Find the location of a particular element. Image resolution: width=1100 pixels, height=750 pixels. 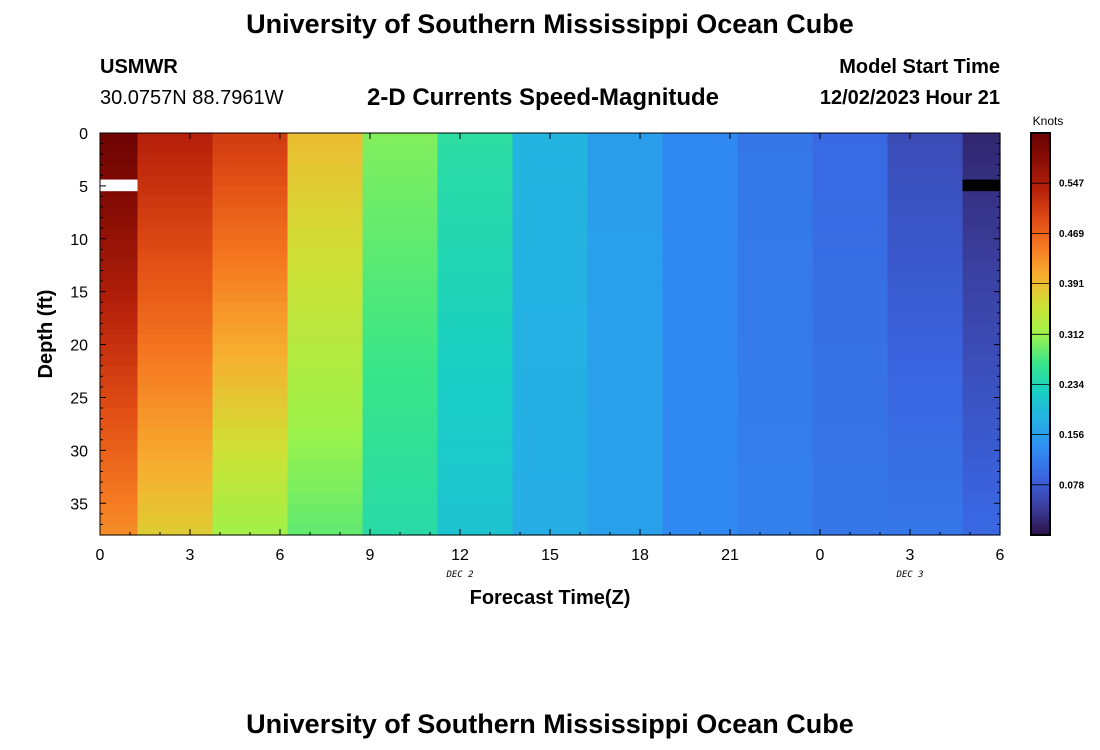

x-tick-label: 0 is located at coordinates (820, 555).